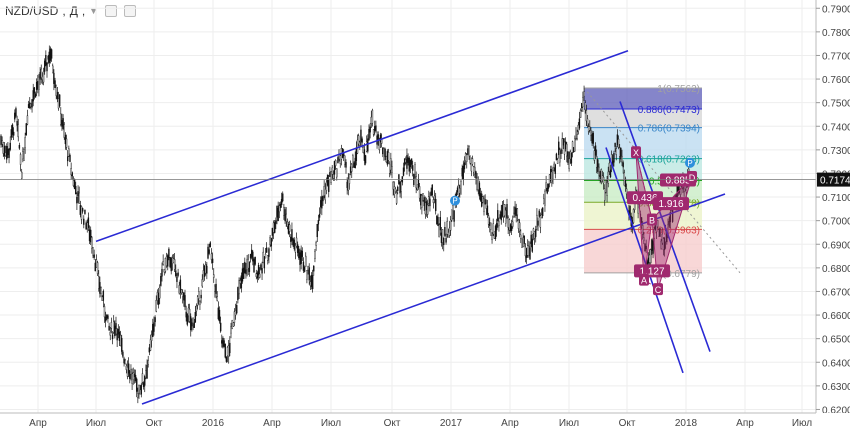  What do you see at coordinates (94, 11) in the screenshot?
I see `chevron-down-icon: ▼` at bounding box center [94, 11].